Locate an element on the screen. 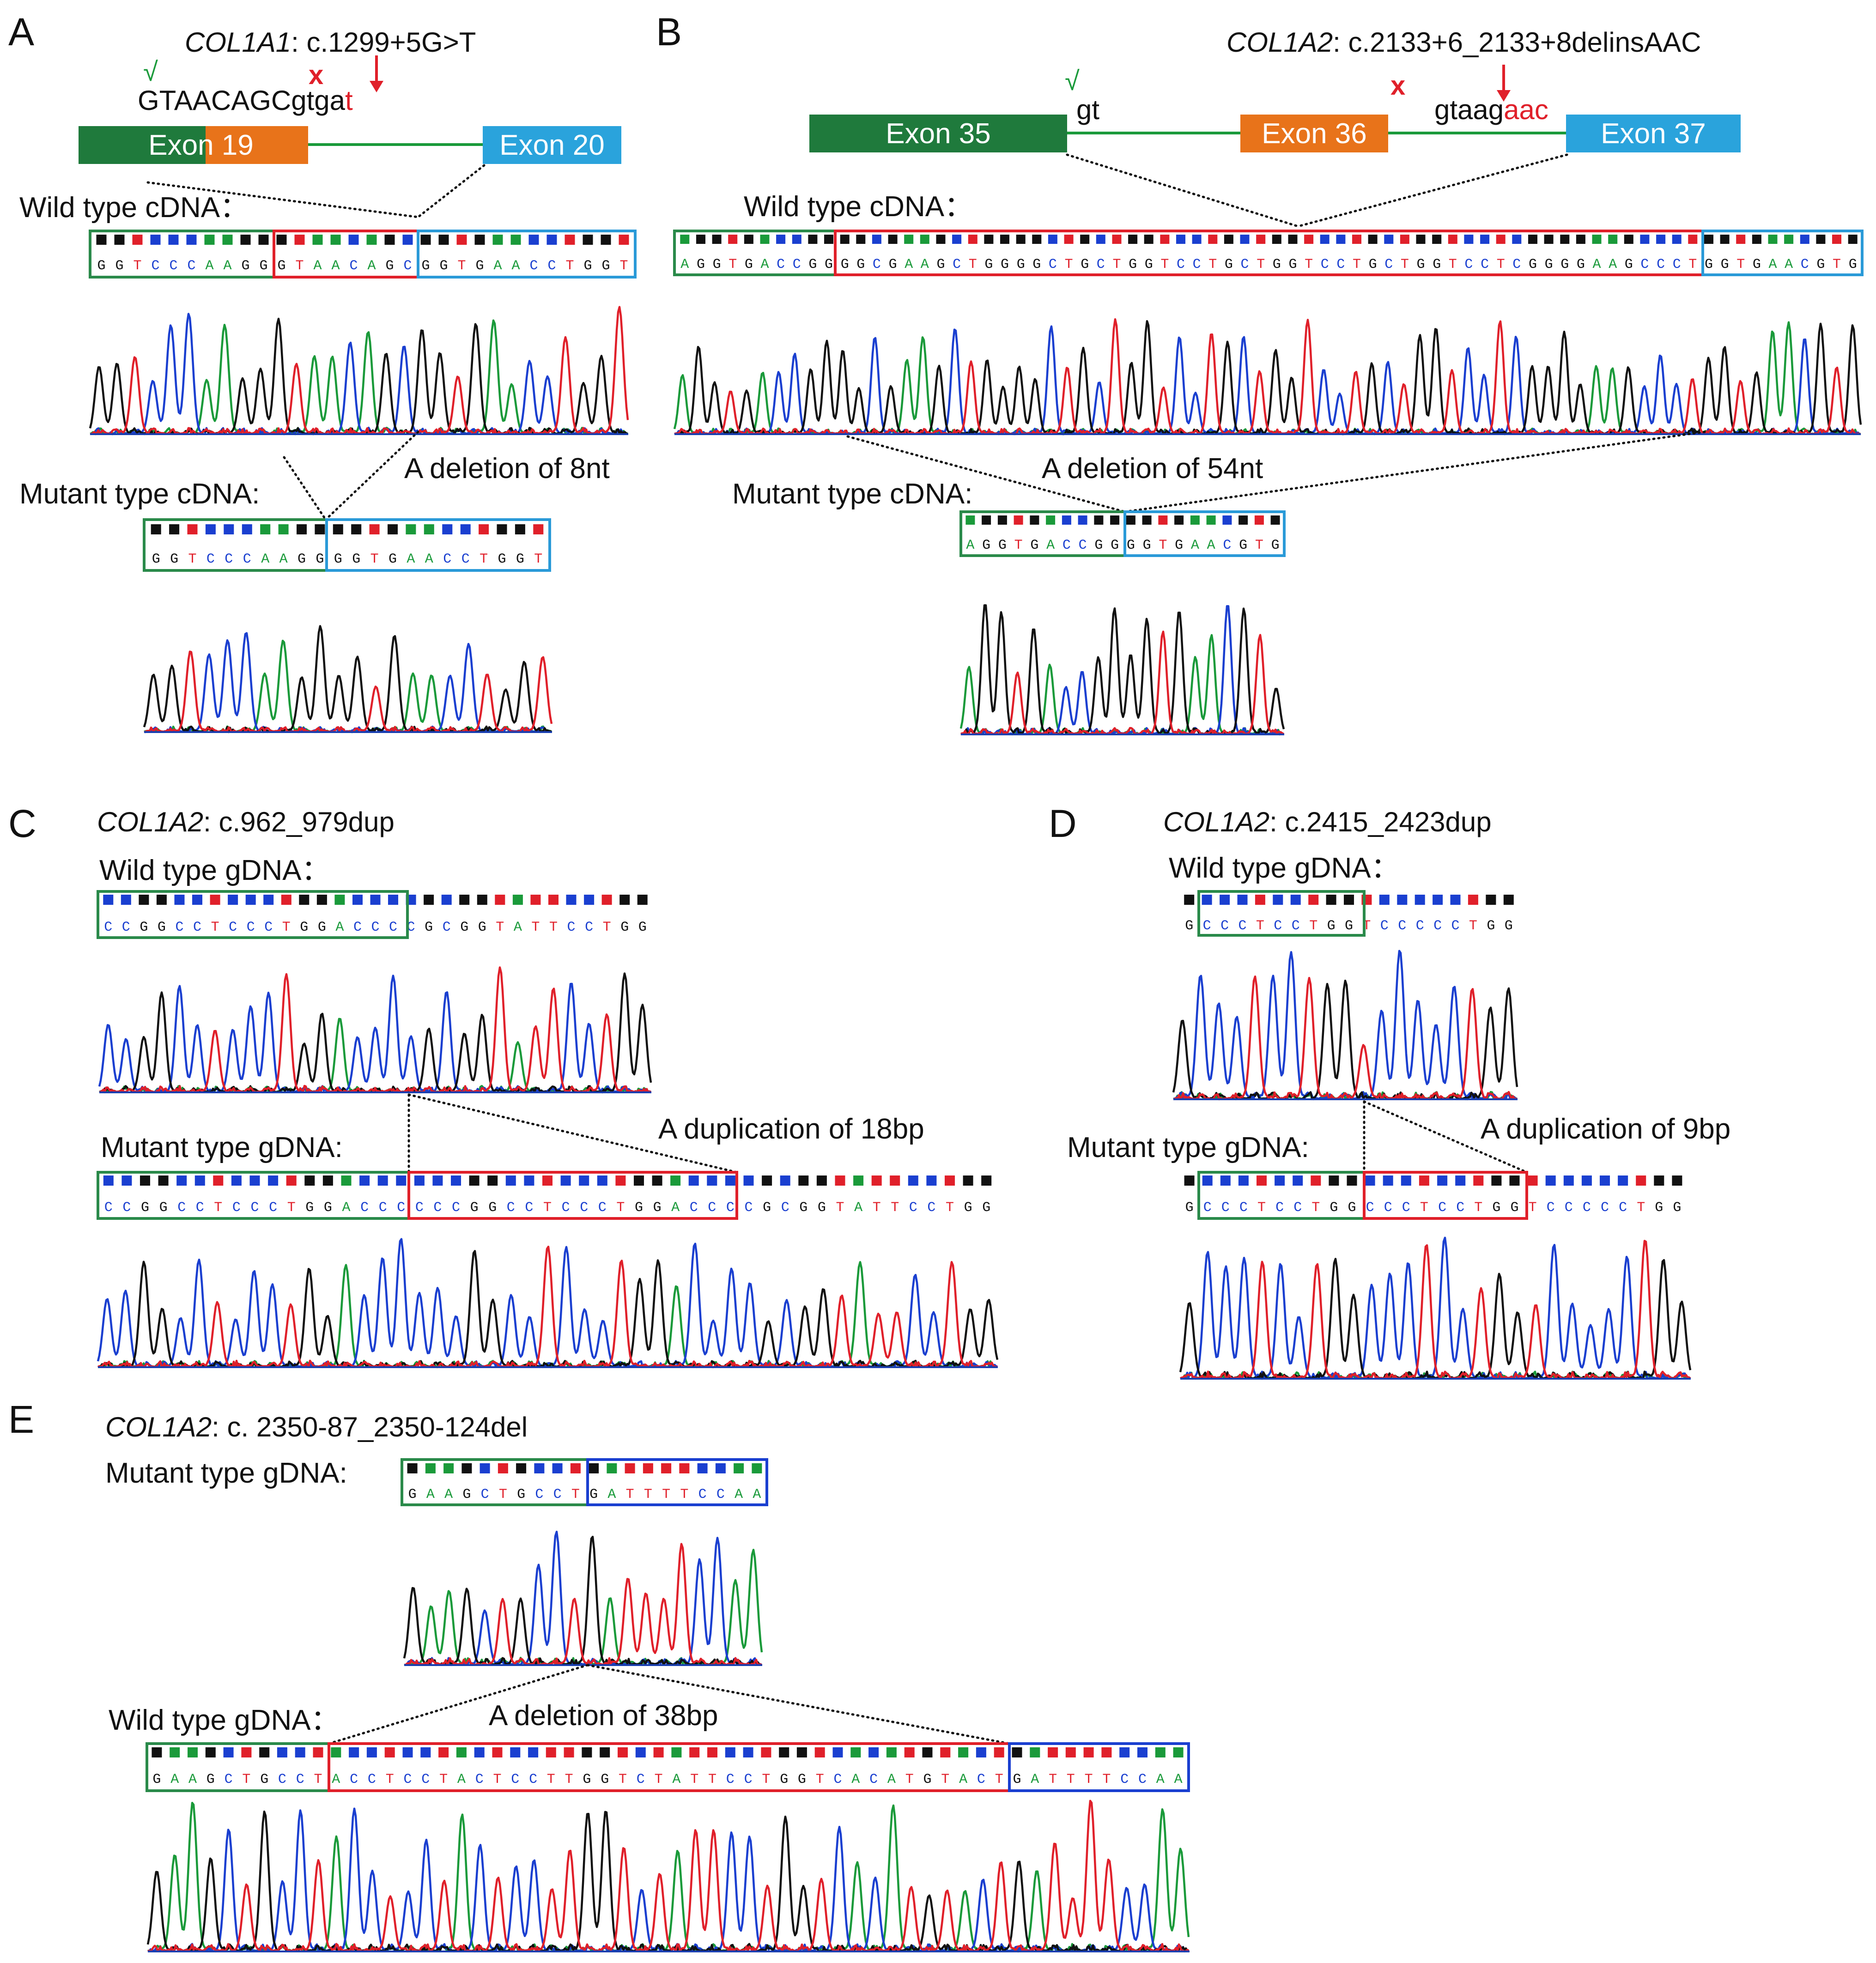  panel-d-mut-box-duplicated is located at coordinates (1446, 1195).